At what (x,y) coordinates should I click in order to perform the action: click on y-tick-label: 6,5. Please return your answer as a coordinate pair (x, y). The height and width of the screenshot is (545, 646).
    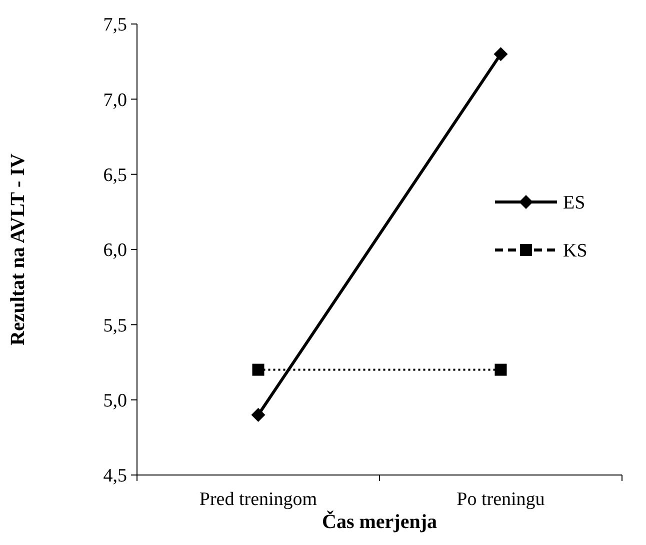
    Looking at the image, I should click on (115, 175).